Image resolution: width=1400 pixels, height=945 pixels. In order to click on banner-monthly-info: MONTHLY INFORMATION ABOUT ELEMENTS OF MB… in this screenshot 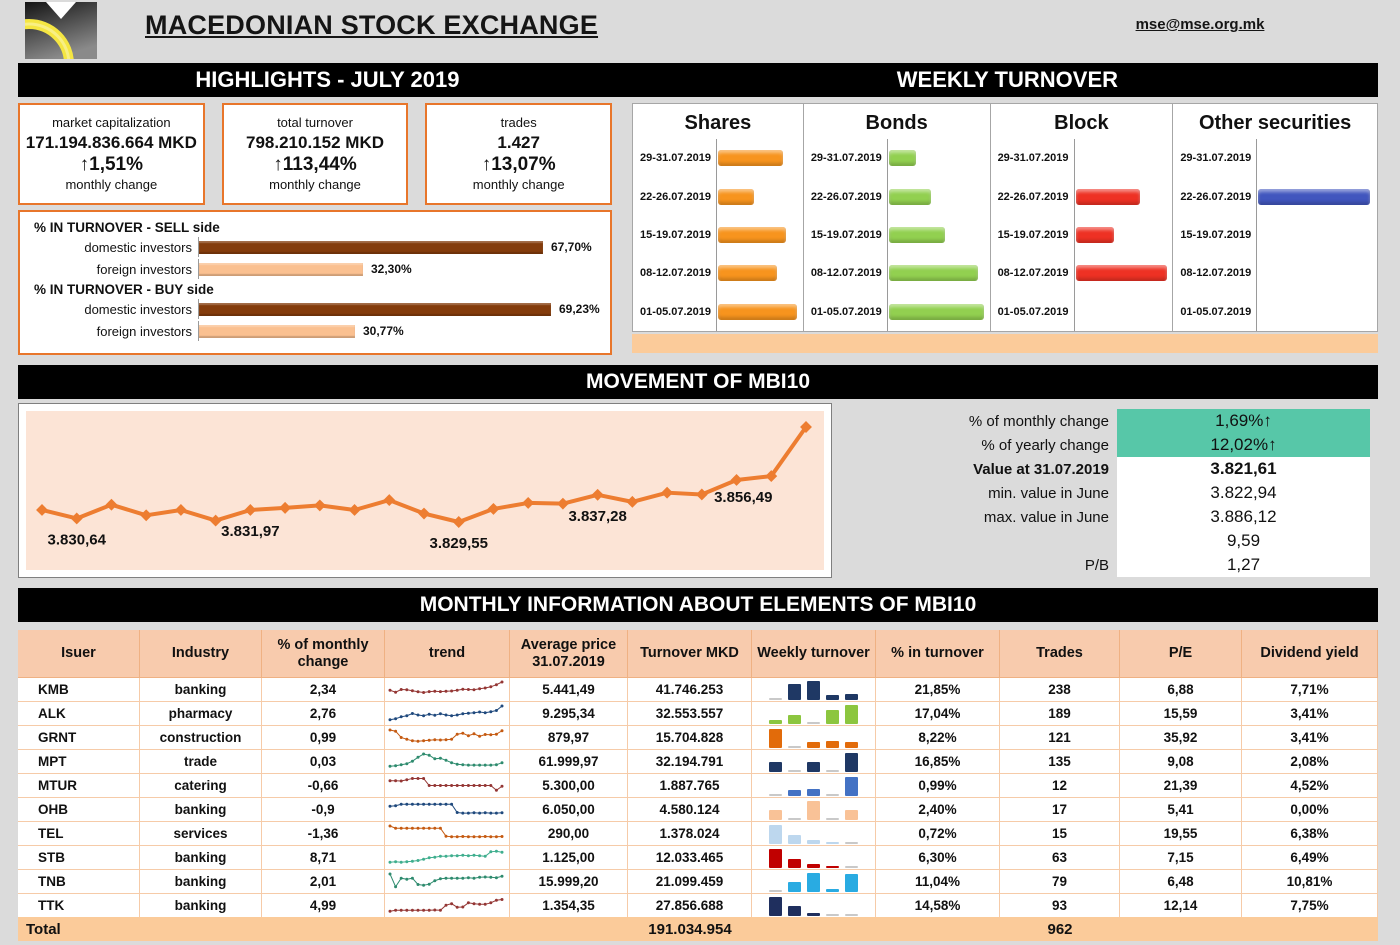, I will do `click(698, 605)`.